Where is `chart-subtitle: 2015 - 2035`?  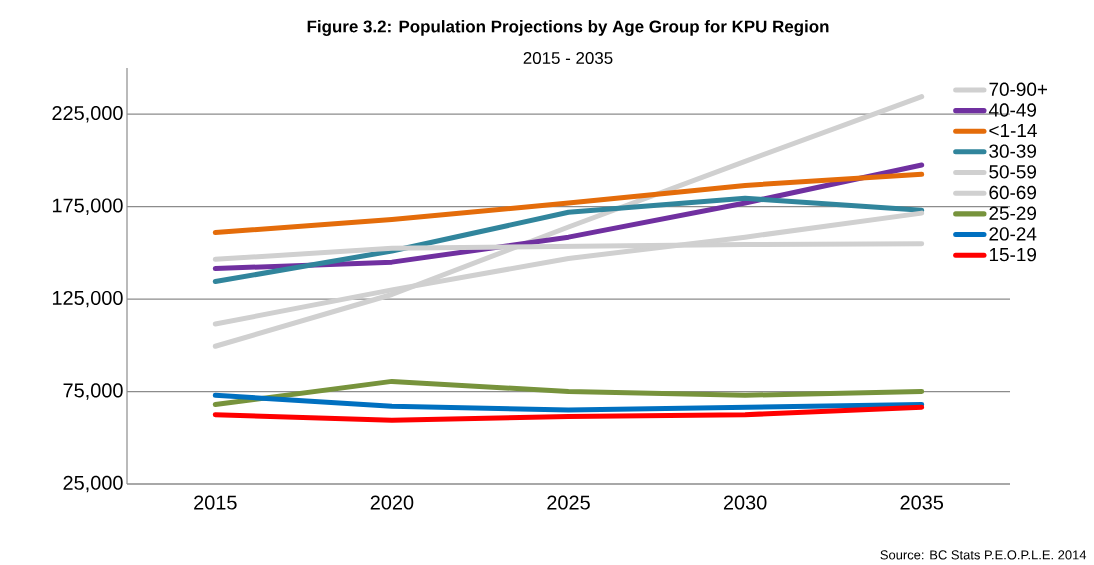
chart-subtitle: 2015 - 2035 is located at coordinates (568, 58).